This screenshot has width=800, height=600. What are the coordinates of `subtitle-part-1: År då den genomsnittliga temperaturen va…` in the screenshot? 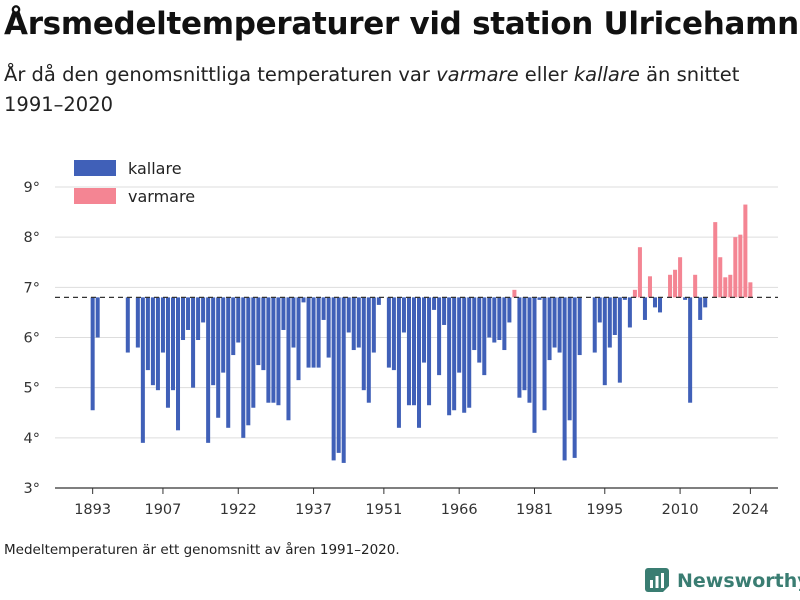 It's located at (220, 74).